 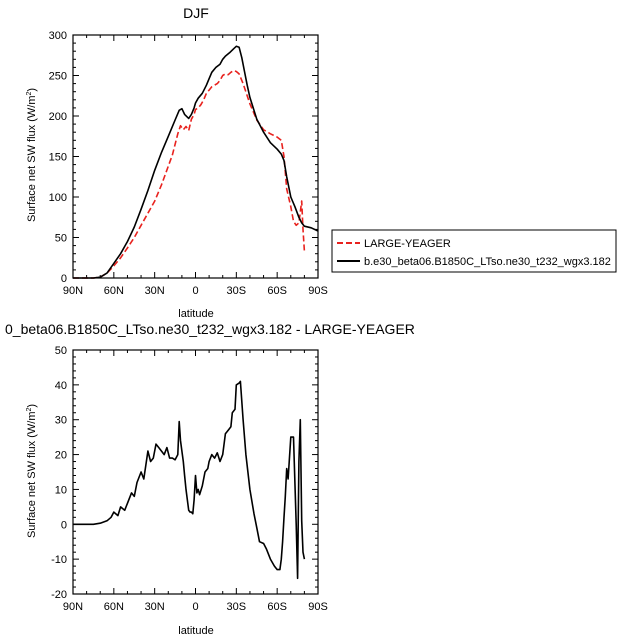 What do you see at coordinates (58, 36) in the screenshot?
I see `top-ytick-label: 300` at bounding box center [58, 36].